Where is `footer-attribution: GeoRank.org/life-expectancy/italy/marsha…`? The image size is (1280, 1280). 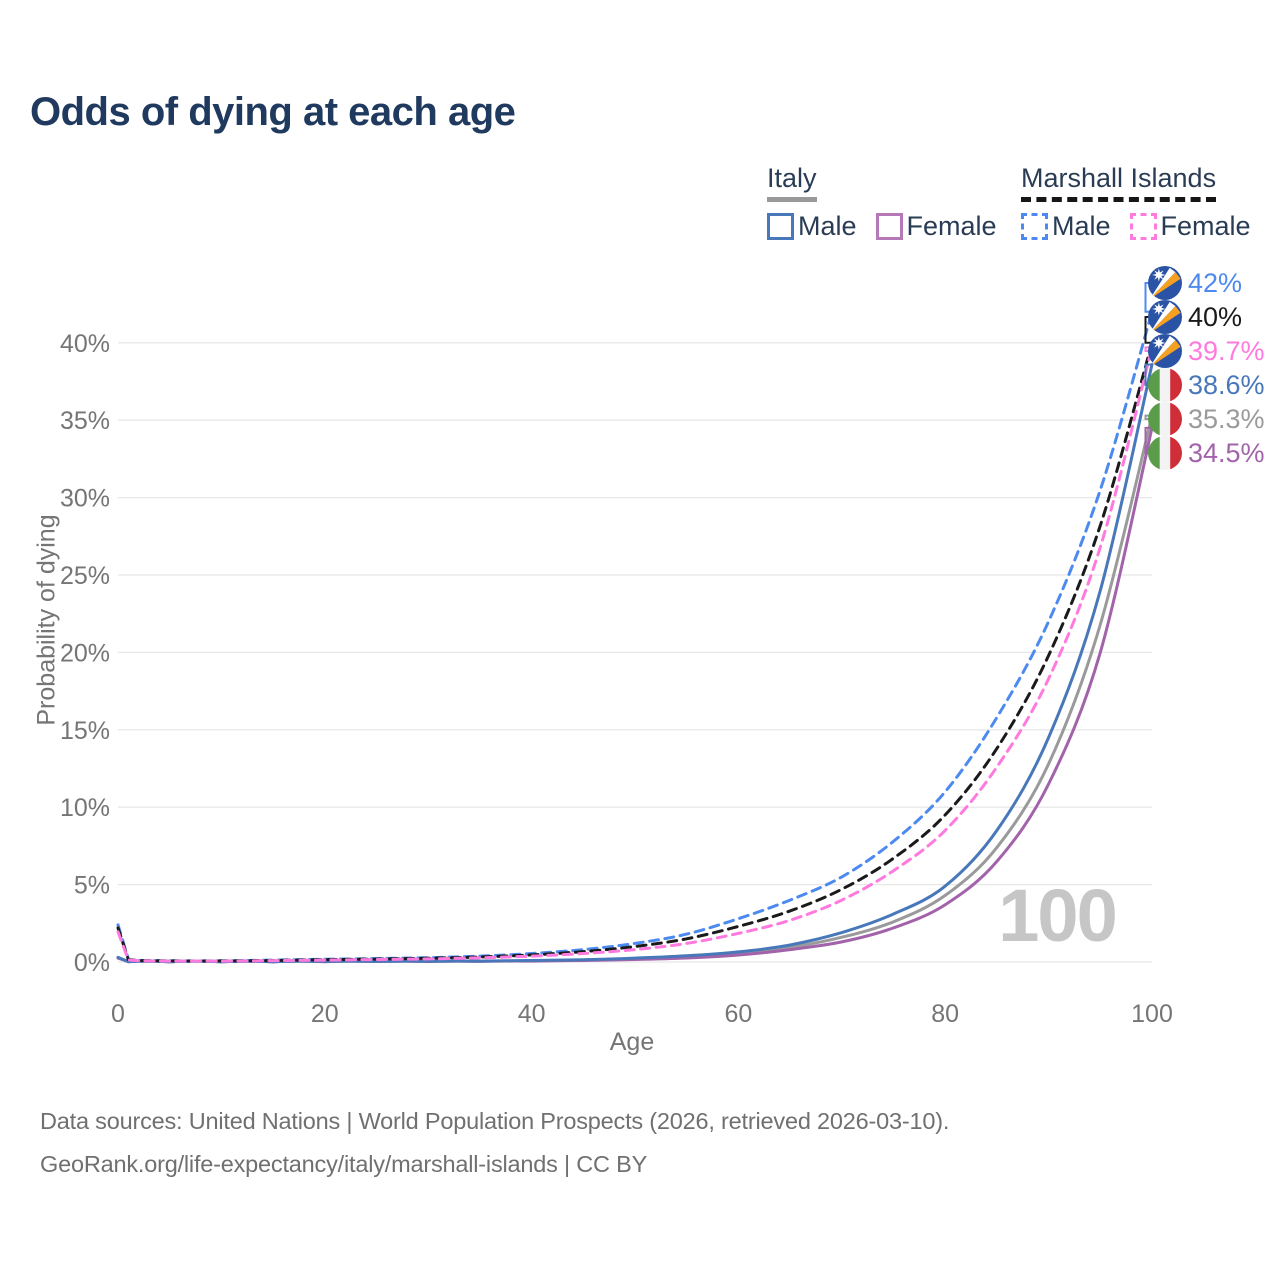 footer-attribution: GeoRank.org/life-expectancy/italy/marsha… is located at coordinates (344, 1164).